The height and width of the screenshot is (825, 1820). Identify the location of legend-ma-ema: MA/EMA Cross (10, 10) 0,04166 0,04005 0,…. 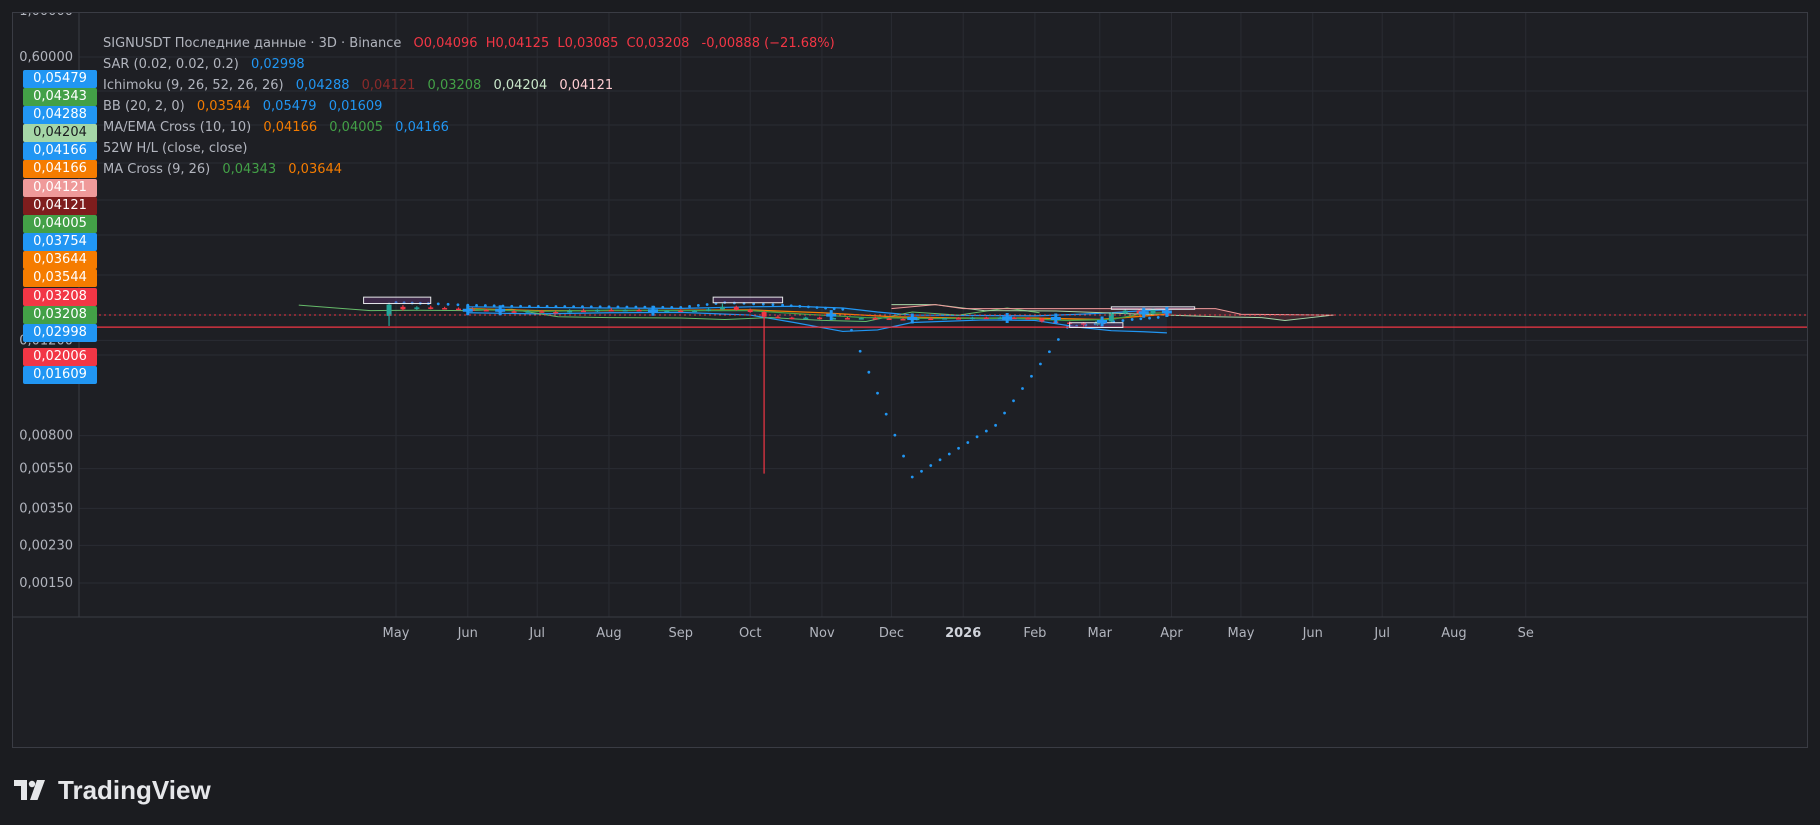
(473, 127).